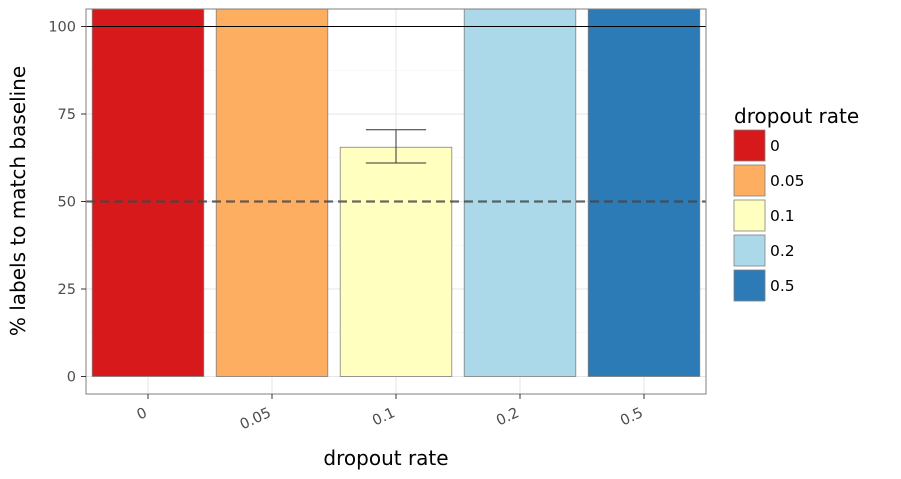 This screenshot has width=901, height=479. I want to click on legend-key-0.2, so click(749, 250).